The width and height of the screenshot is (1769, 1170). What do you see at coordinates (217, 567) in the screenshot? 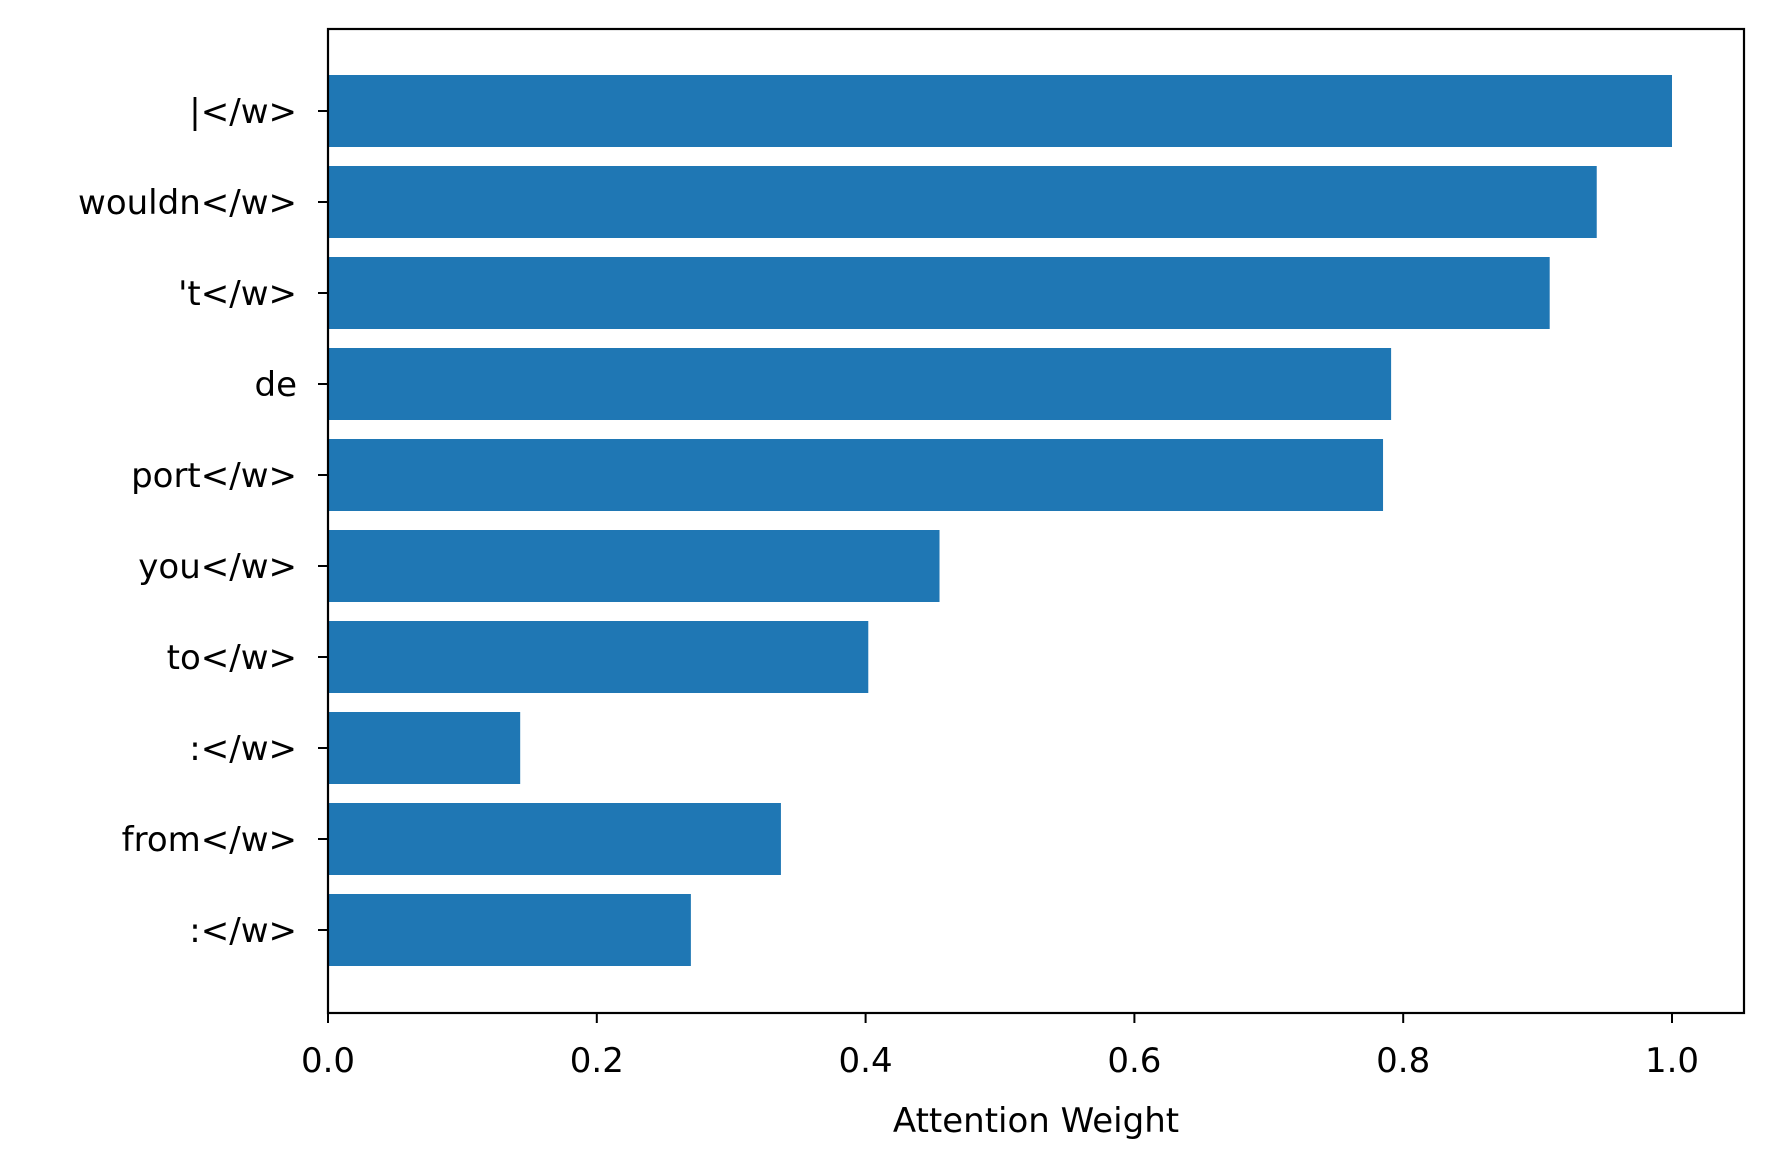
I see `y-tick-label: you</w>` at bounding box center [217, 567].